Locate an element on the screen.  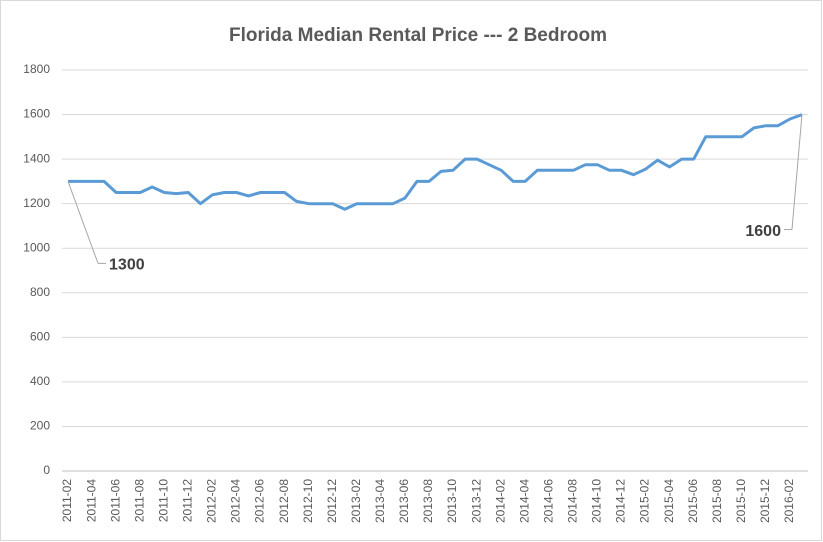
x-tick-label: 2013-08 is located at coordinates (428, 501).